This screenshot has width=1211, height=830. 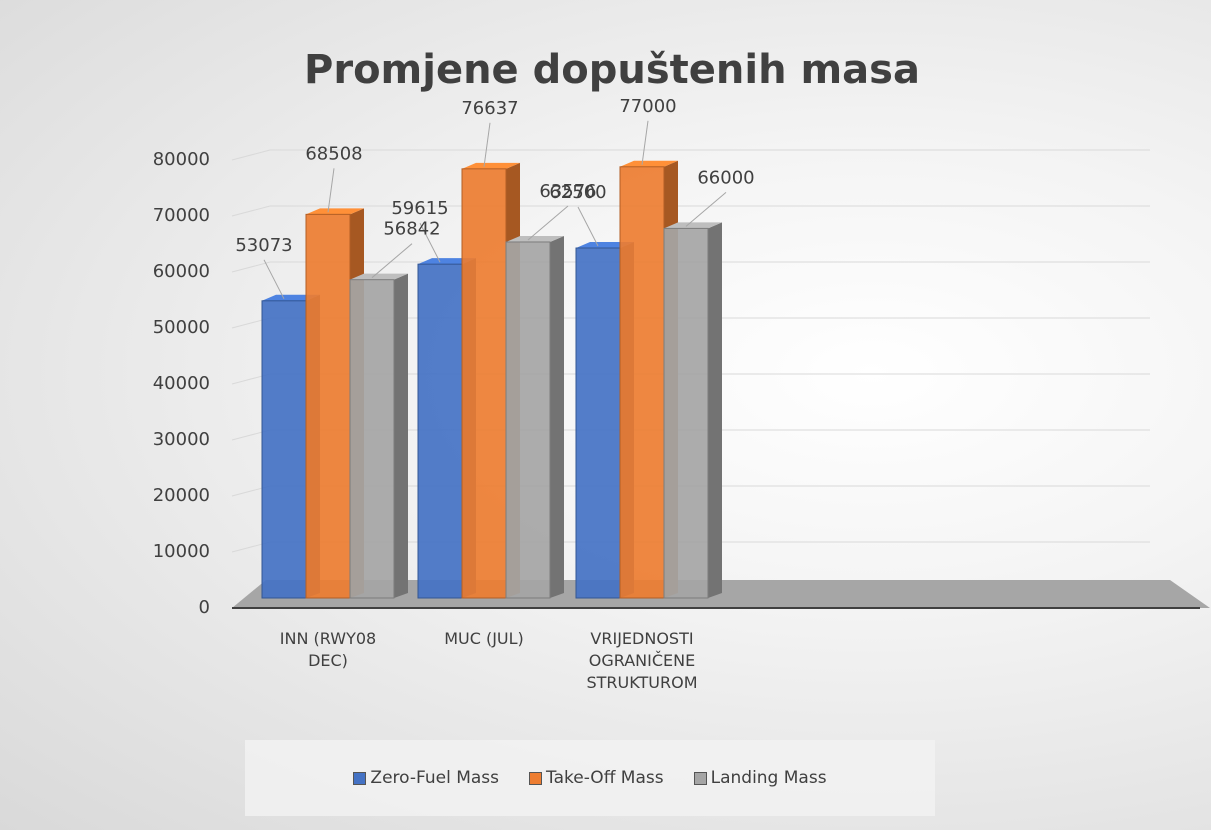 I want to click on y-tick-label: 0, so click(x=204, y=607).